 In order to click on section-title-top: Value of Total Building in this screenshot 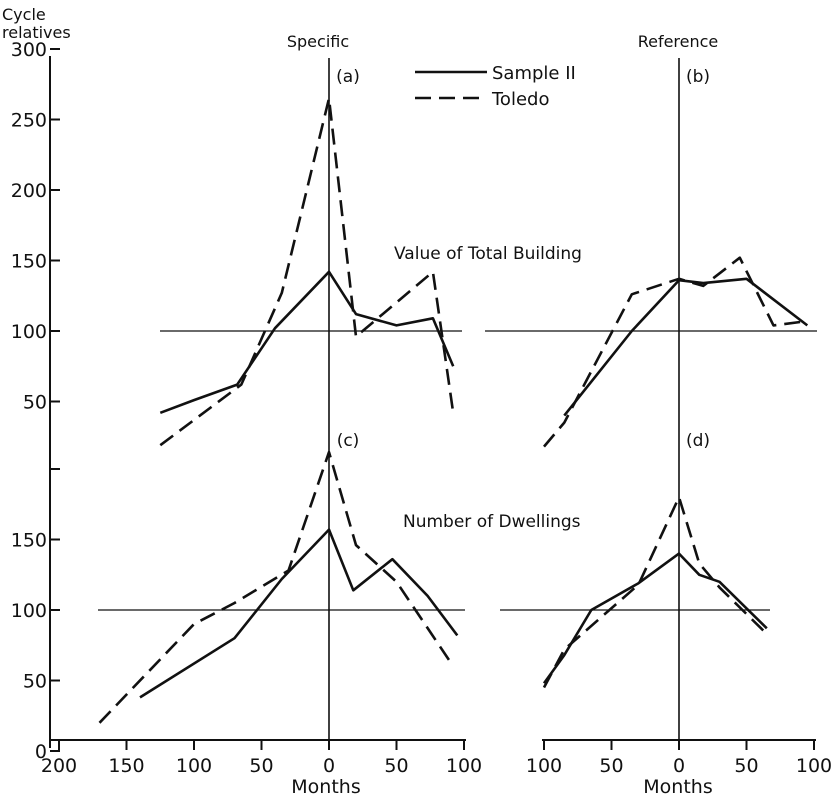, I will do `click(488, 254)`.